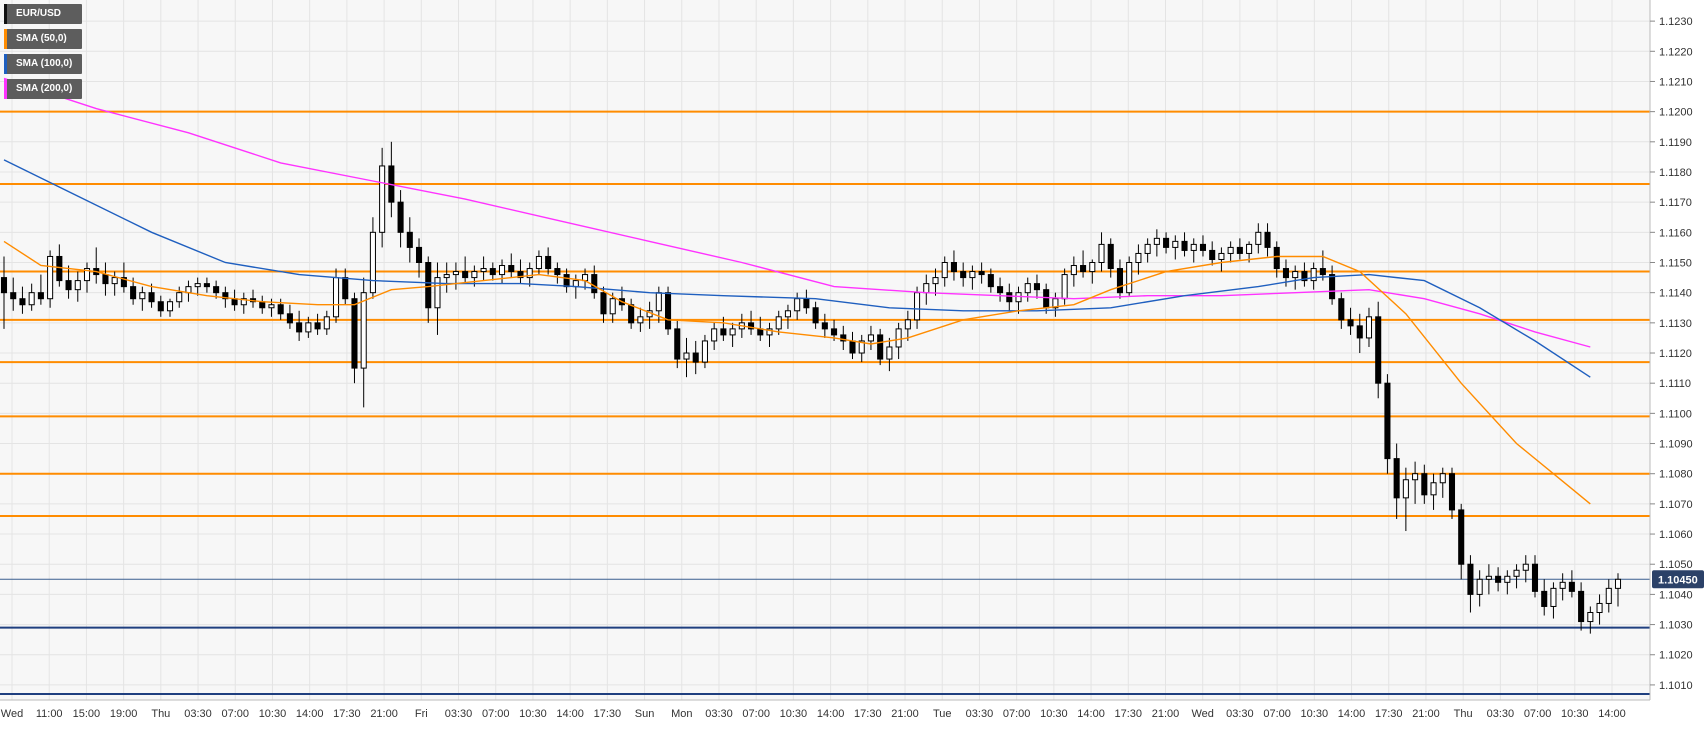 This screenshot has height=733, width=1707. What do you see at coordinates (43, 64) in the screenshot?
I see `legend-item-sma100: SMA (100,0)` at bounding box center [43, 64].